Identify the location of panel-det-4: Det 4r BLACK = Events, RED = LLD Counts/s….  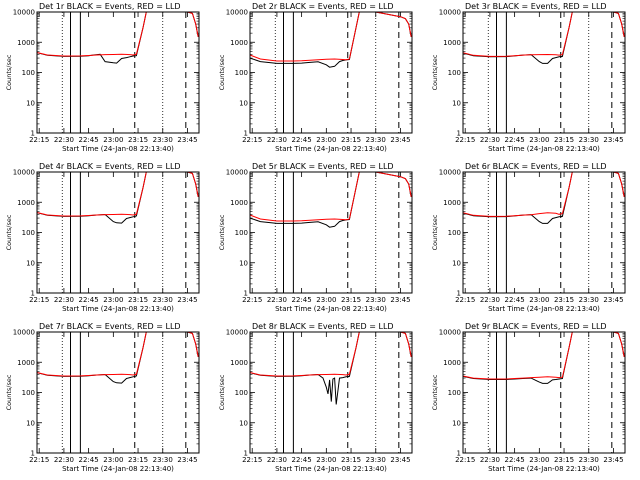
(102, 237).